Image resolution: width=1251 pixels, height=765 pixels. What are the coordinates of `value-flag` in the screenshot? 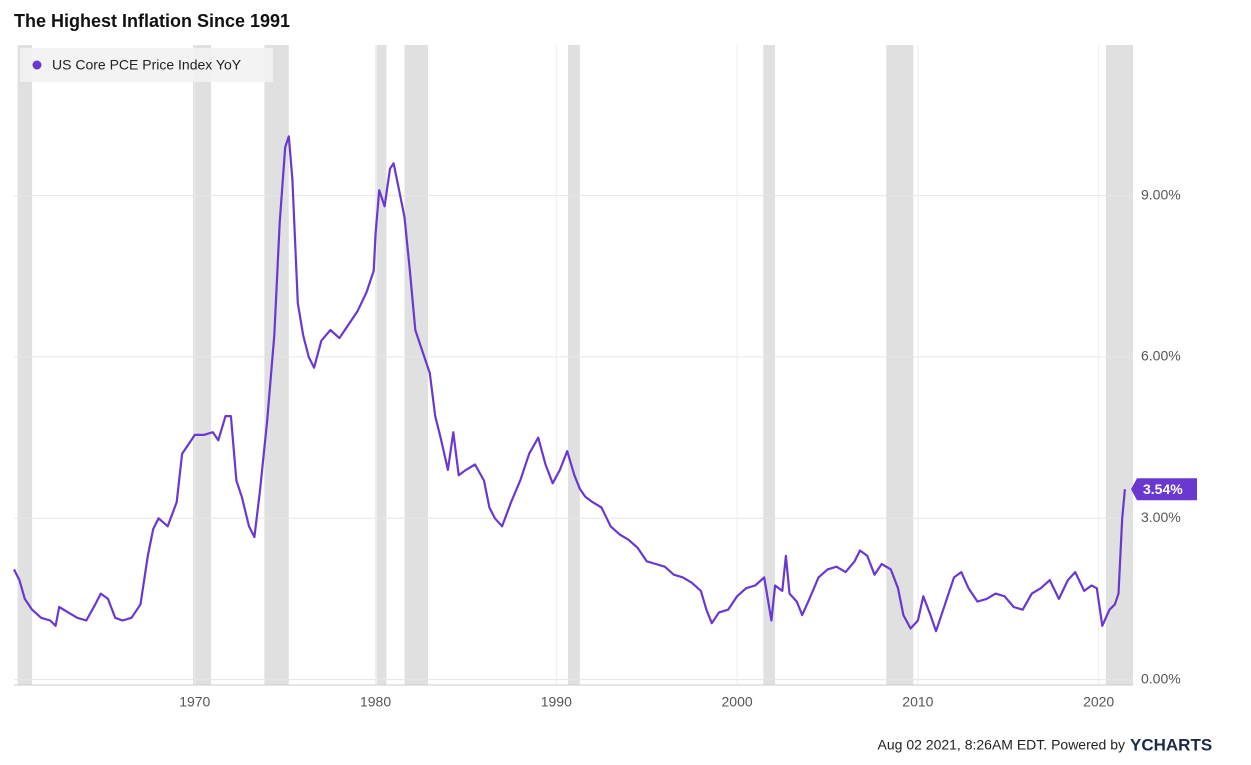 It's located at (1164, 489).